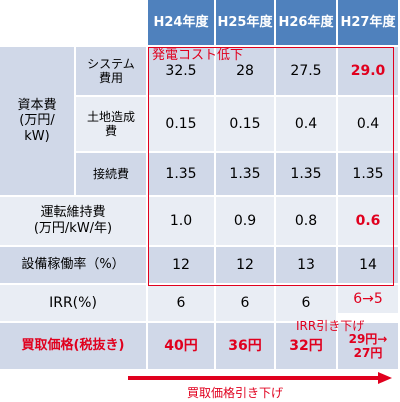 Image resolution: width=400 pixels, height=402 pixels. What do you see at coordinates (182, 222) in the screenshot?
I see `om-cost-h24: 1.0` at bounding box center [182, 222].